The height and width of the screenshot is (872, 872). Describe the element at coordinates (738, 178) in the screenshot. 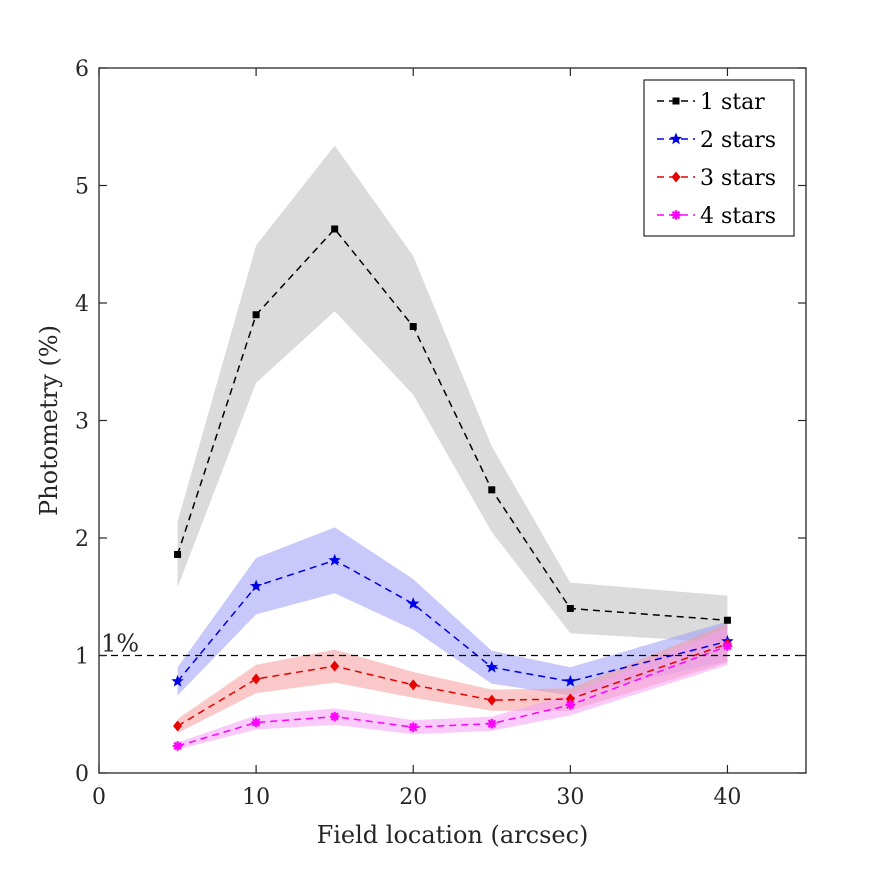

I see `legend-label-3-stars: 3 stars` at that location.